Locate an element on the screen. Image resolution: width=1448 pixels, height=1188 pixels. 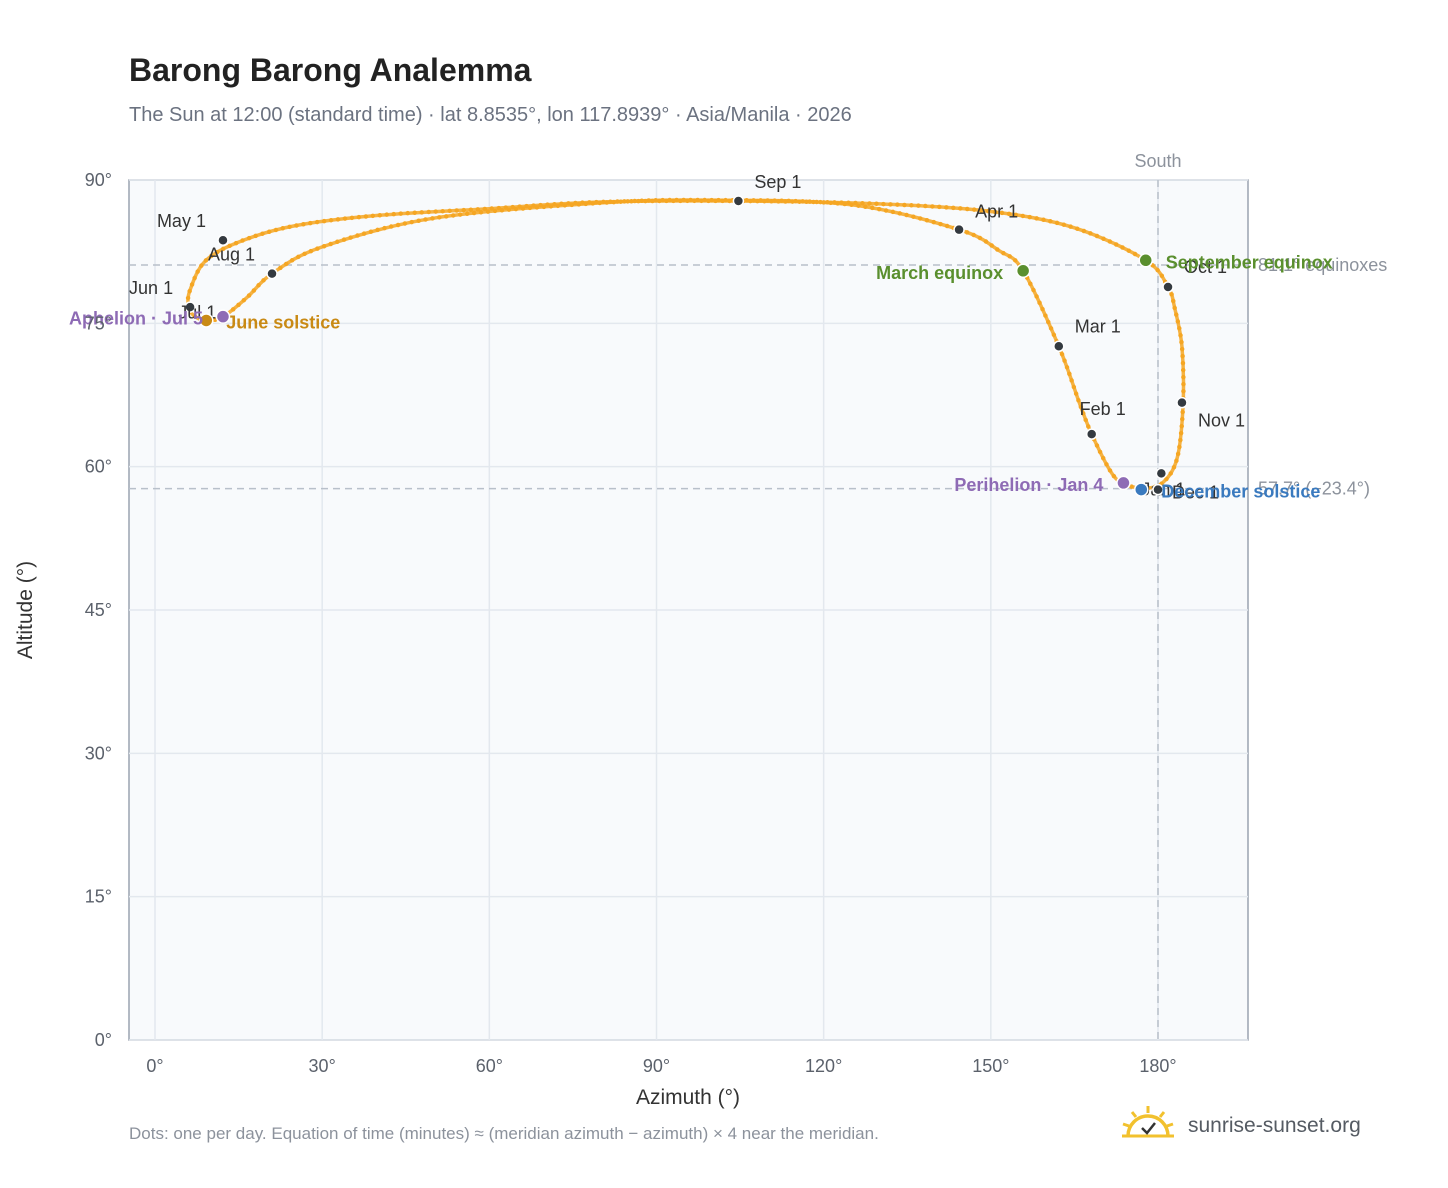
event-label: September equinox is located at coordinates (1249, 262).